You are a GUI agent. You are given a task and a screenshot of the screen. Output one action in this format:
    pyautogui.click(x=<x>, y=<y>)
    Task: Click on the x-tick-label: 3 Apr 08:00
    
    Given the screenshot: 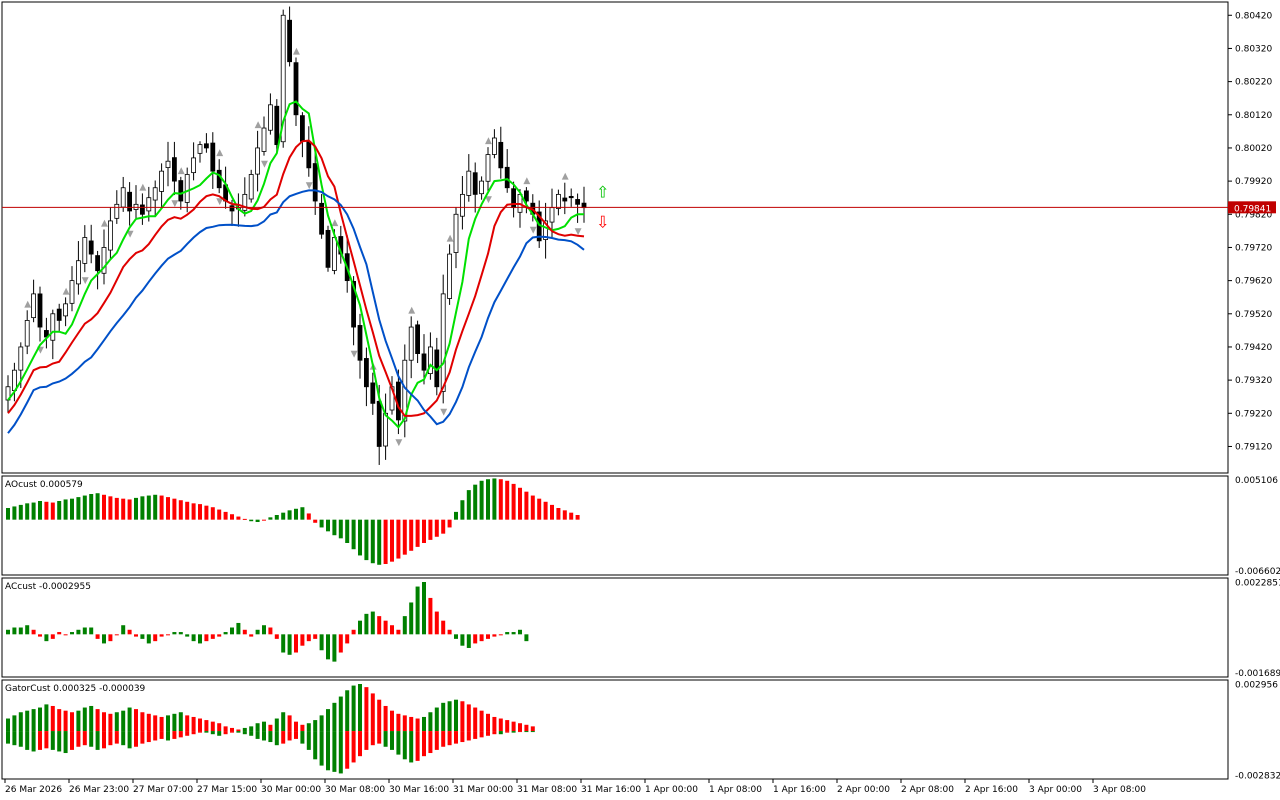 What is the action you would take?
    pyautogui.click(x=1119, y=790)
    